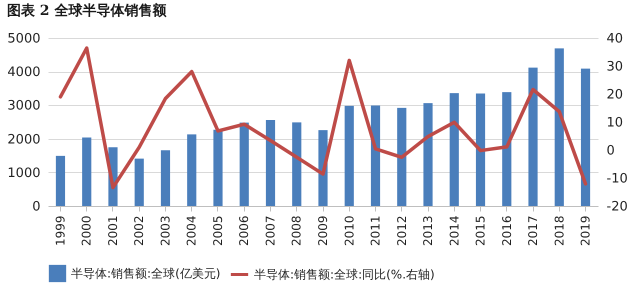 This screenshot has height=291, width=640. Describe the element at coordinates (617, 179) in the screenshot. I see `y2-tick-label: -10` at that location.